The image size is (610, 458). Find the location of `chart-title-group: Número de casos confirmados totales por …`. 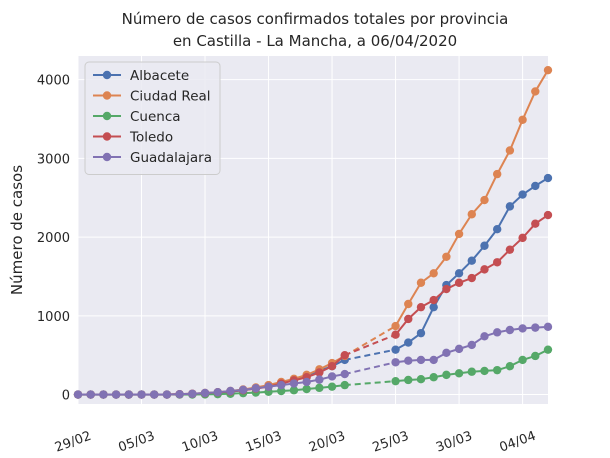

chart-title-group: Número de casos confirmados totales por … is located at coordinates (315, 30).